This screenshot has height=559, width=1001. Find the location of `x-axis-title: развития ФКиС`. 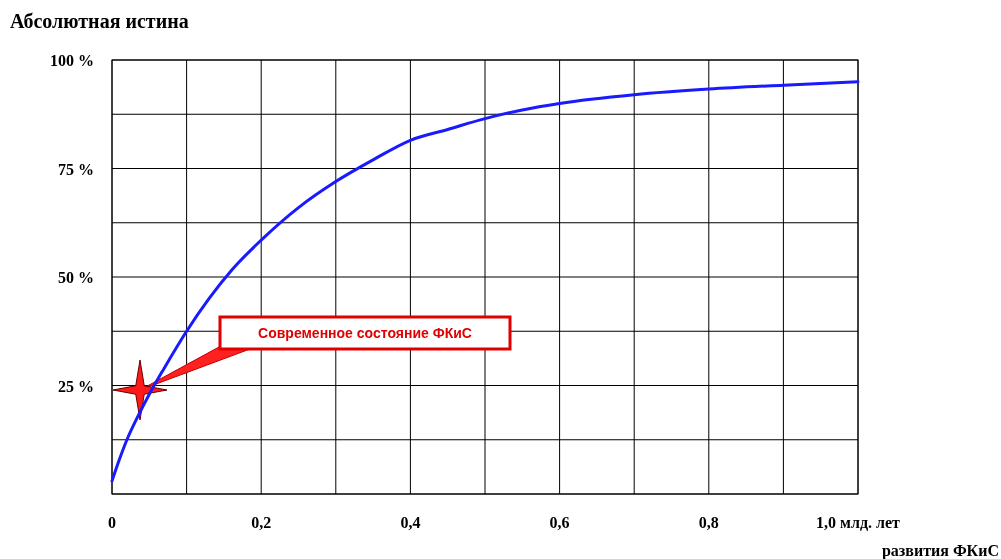

x-axis-title: развития ФКиС is located at coordinates (940, 550).